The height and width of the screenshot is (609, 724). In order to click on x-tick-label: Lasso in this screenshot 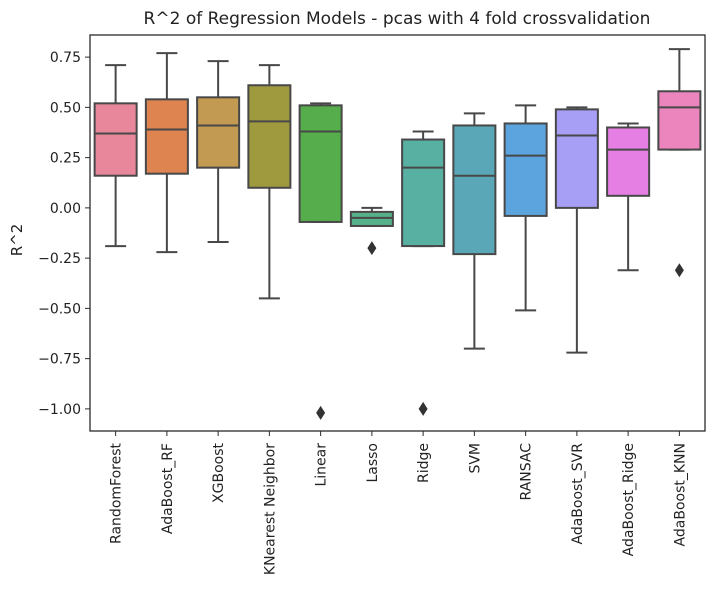, I will do `click(373, 463)`.